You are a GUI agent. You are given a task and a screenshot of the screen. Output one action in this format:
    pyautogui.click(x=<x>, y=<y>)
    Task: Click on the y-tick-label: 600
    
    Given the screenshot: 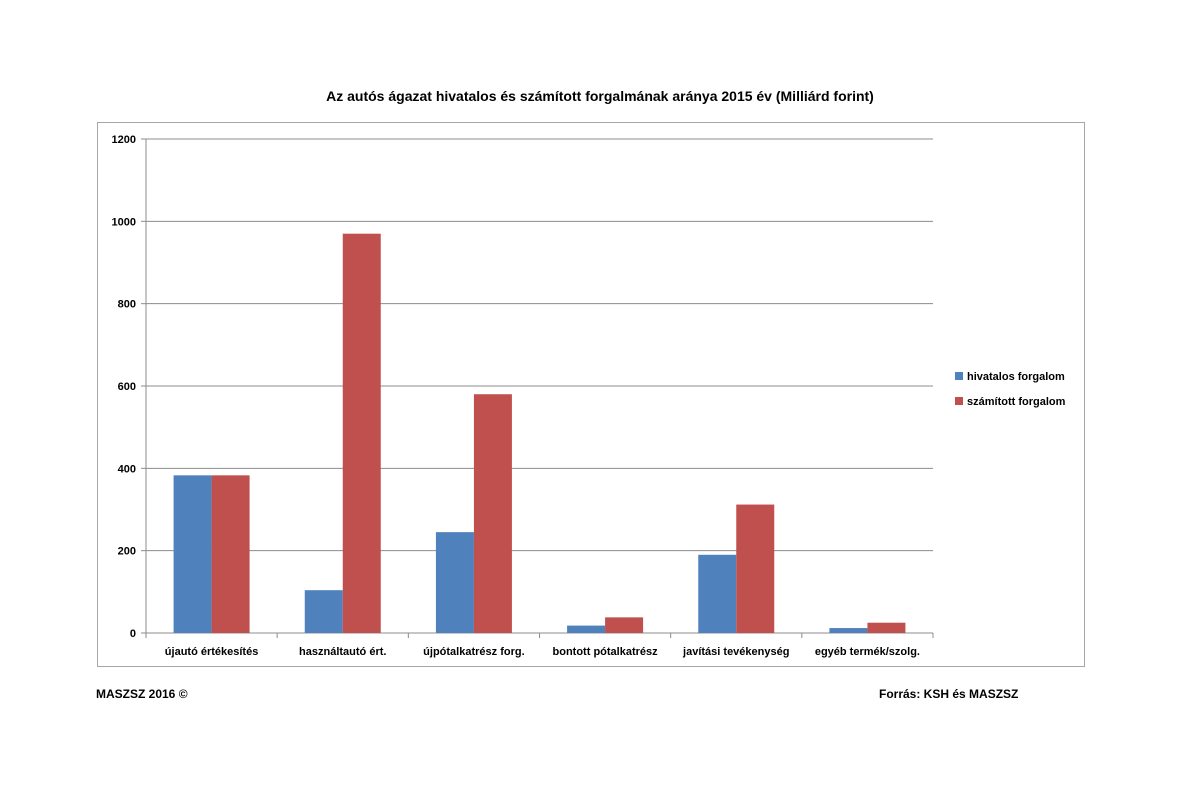 What is the action you would take?
    pyautogui.click(x=127, y=387)
    